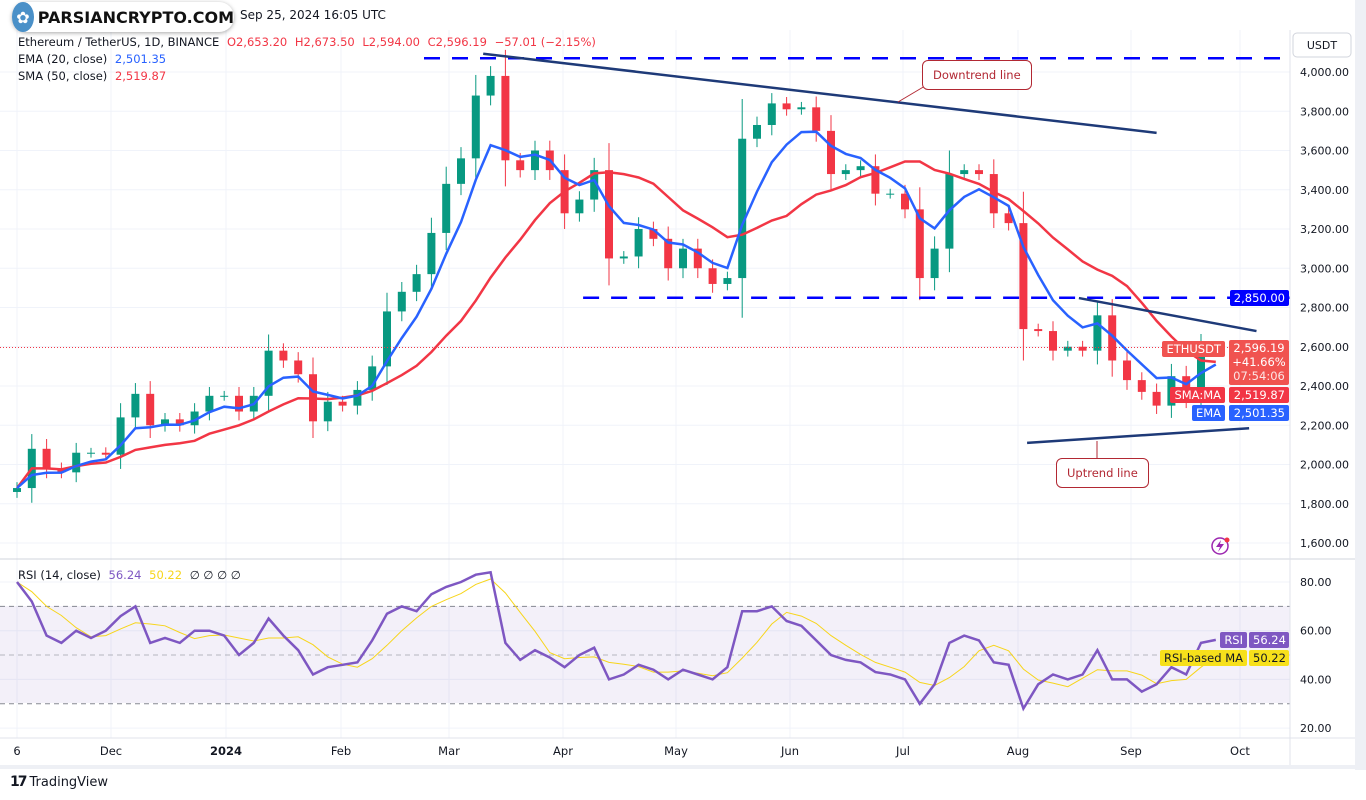  I want to click on uptrend-callout: Uptrend line, so click(1102, 473).